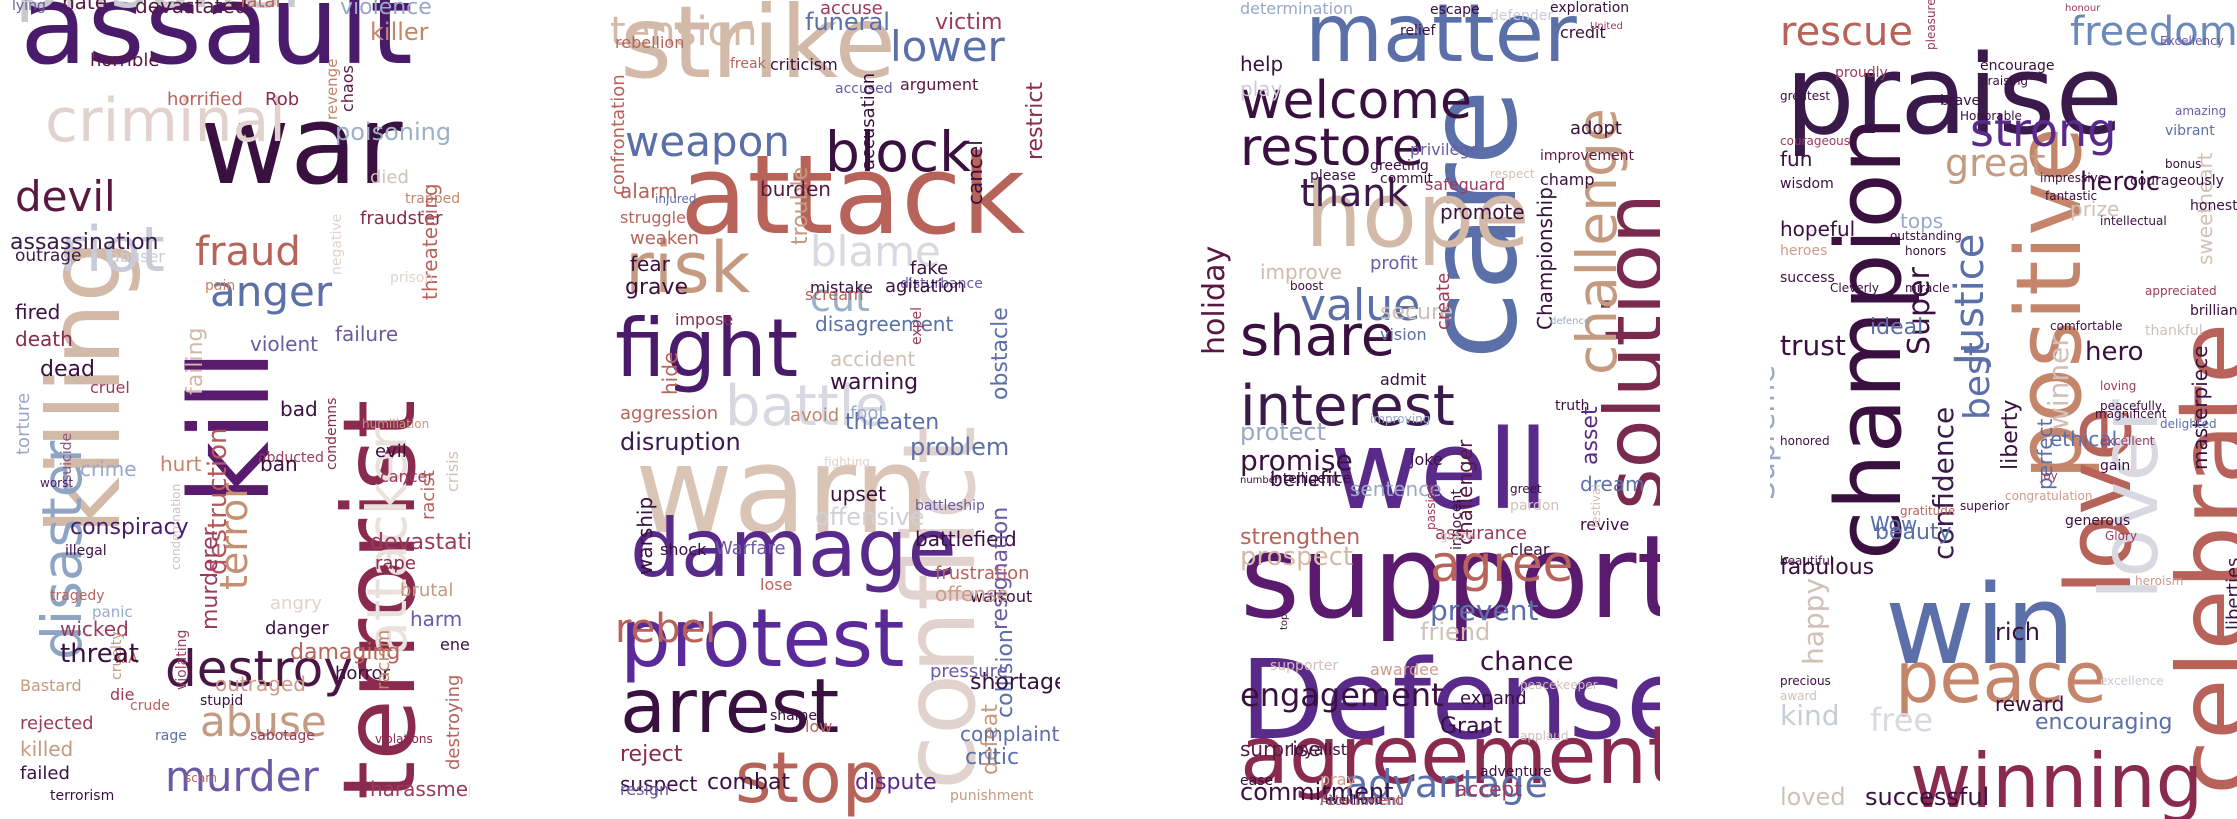 The image size is (2237, 819). What do you see at coordinates (1319, 749) in the screenshot?
I see `word: loyalist` at bounding box center [1319, 749].